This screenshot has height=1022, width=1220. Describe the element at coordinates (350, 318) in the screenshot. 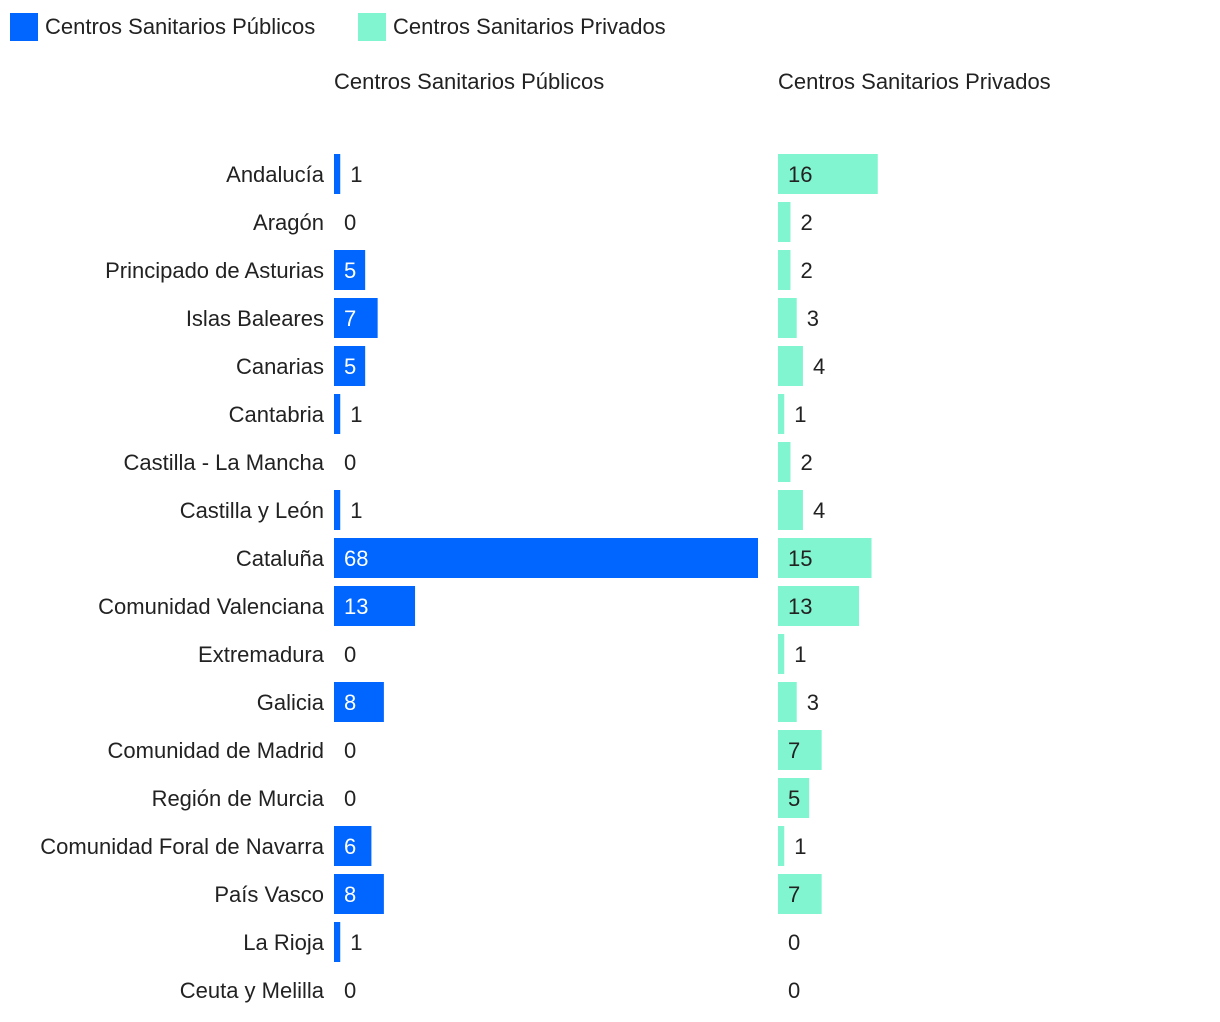

I see `value-label-publicos: 7` at that location.